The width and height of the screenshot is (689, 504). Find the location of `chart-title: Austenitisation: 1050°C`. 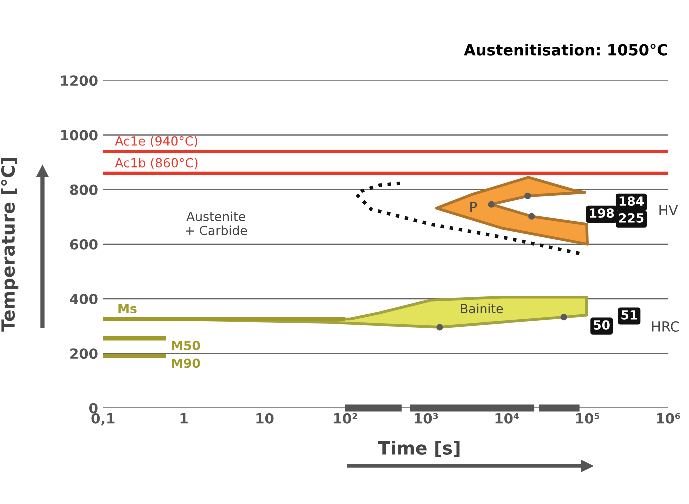

chart-title: Austenitisation: 1050°C is located at coordinates (566, 50).